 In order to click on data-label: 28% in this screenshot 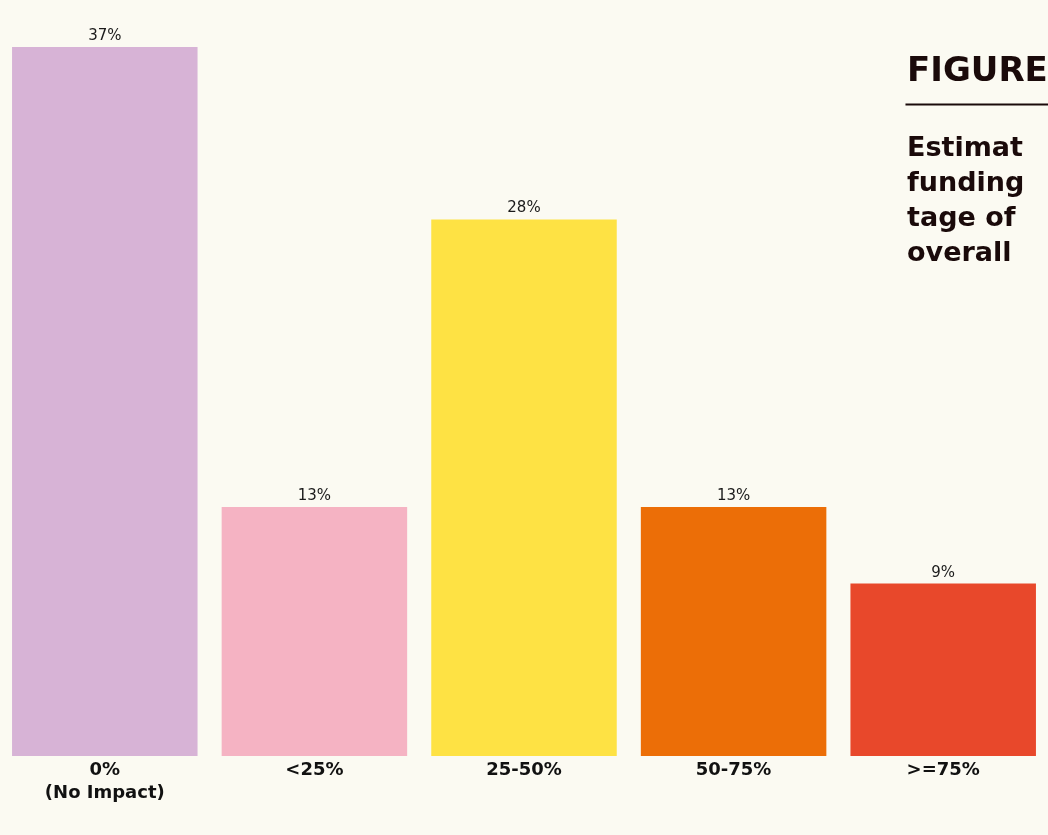, I will do `click(524, 207)`.